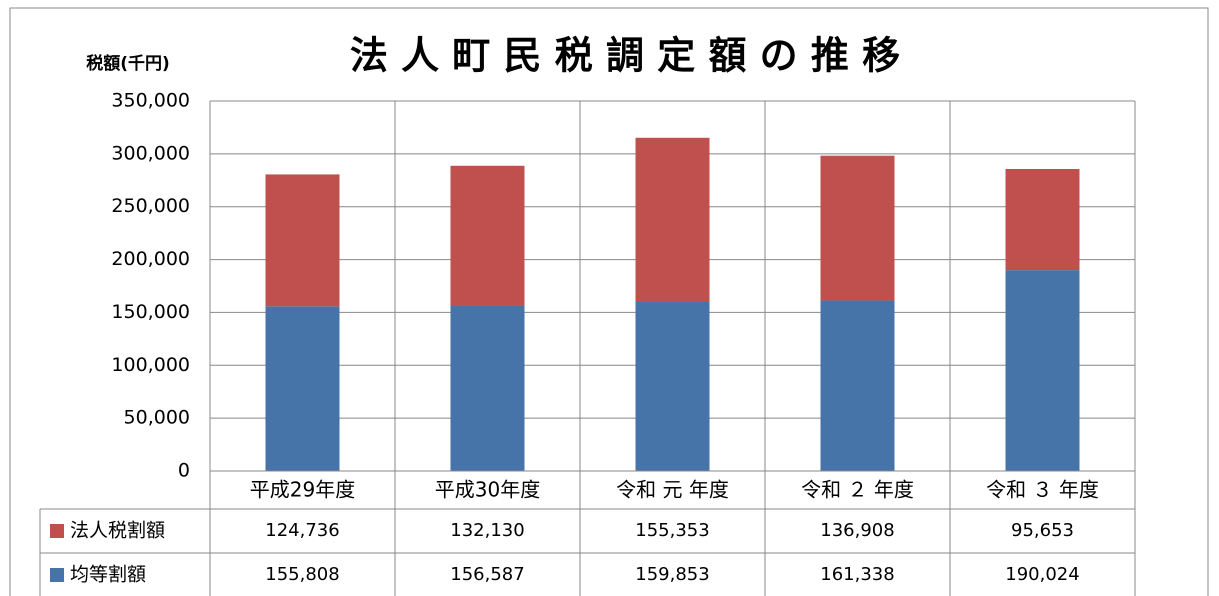 Image resolution: width=1219 pixels, height=596 pixels. Describe the element at coordinates (302, 574) in the screenshot. I see `table-value: 155,808` at that location.